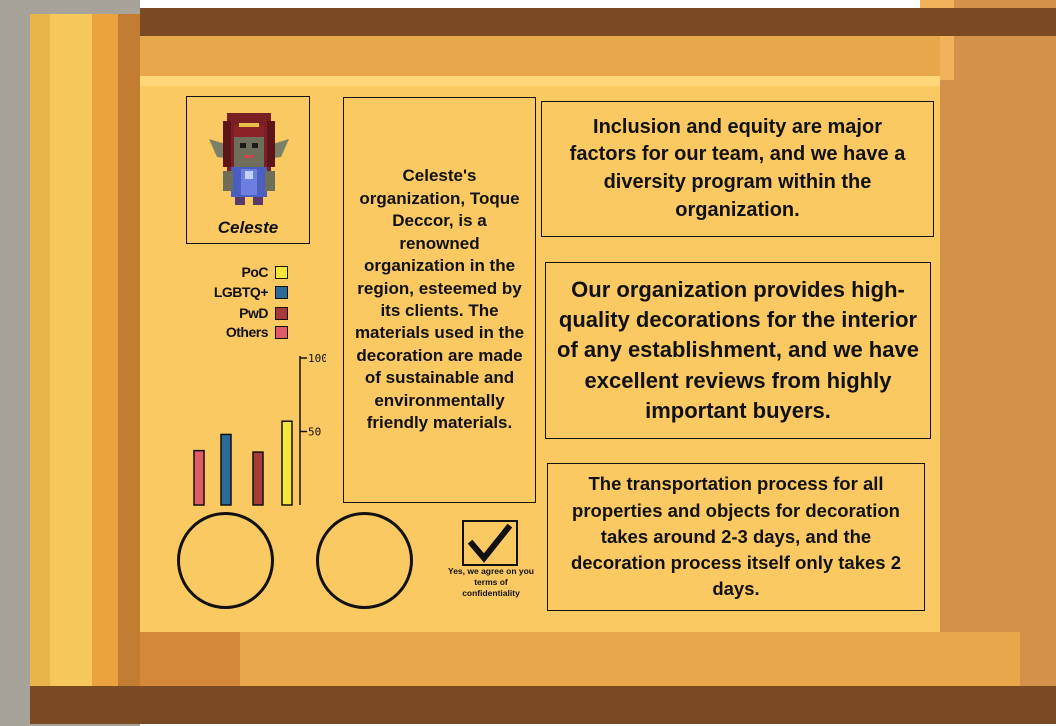 The image size is (1056, 726). Describe the element at coordinates (71, 363) in the screenshot. I see `scroll-left-roll-highlight` at that location.